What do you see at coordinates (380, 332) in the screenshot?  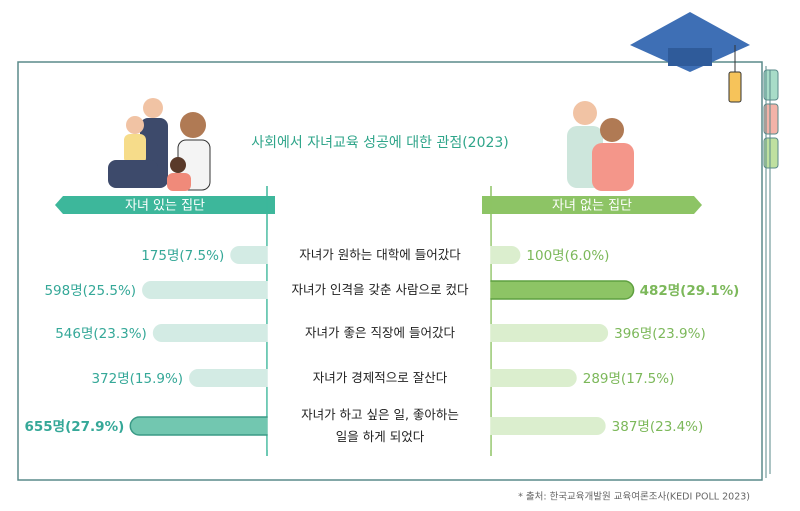 I see `category-label: 자녀가 좋은 직장에 들어갔다` at bounding box center [380, 332].